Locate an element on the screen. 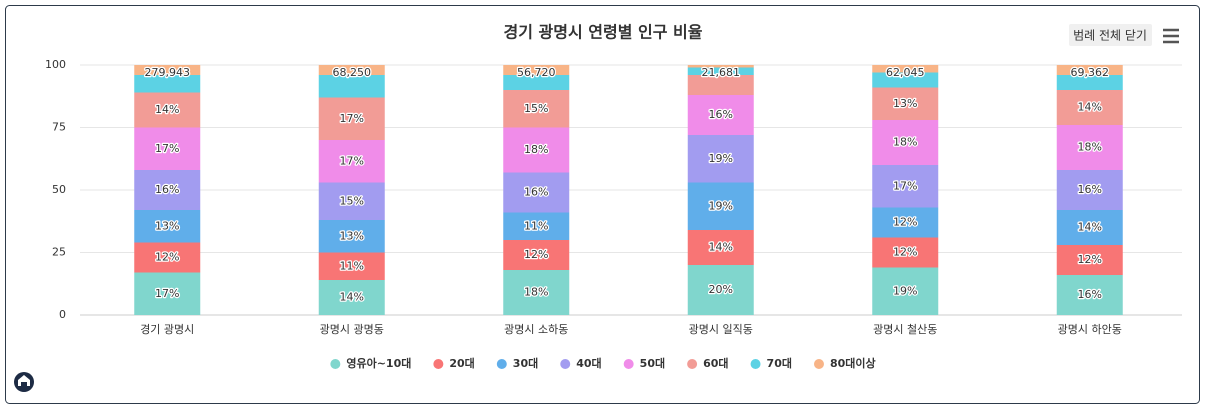  legend-item: 60대 is located at coordinates (708, 363).